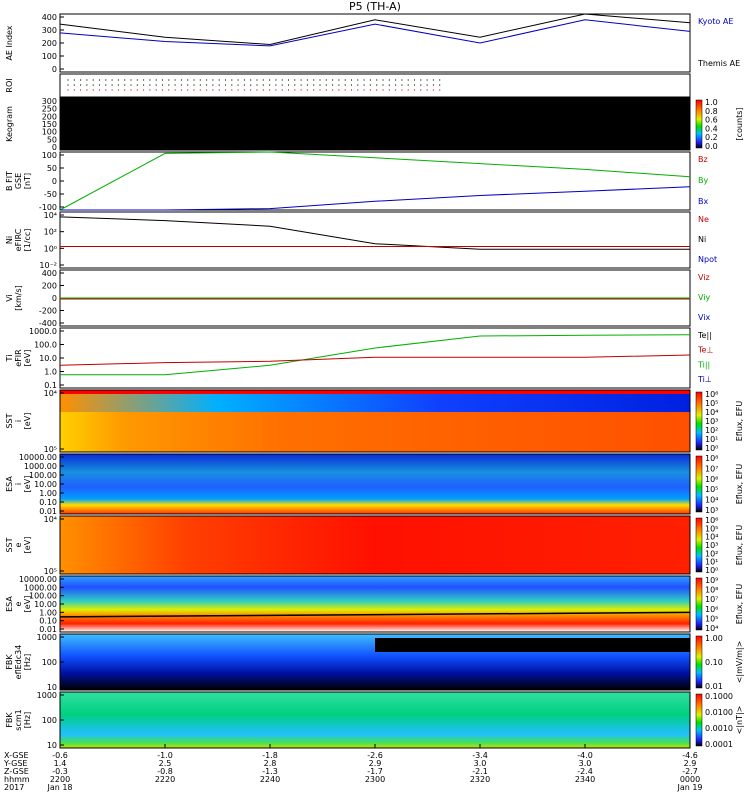  Describe the element at coordinates (702, 239) in the screenshot. I see `legend-ni-entry: Ni` at that location.